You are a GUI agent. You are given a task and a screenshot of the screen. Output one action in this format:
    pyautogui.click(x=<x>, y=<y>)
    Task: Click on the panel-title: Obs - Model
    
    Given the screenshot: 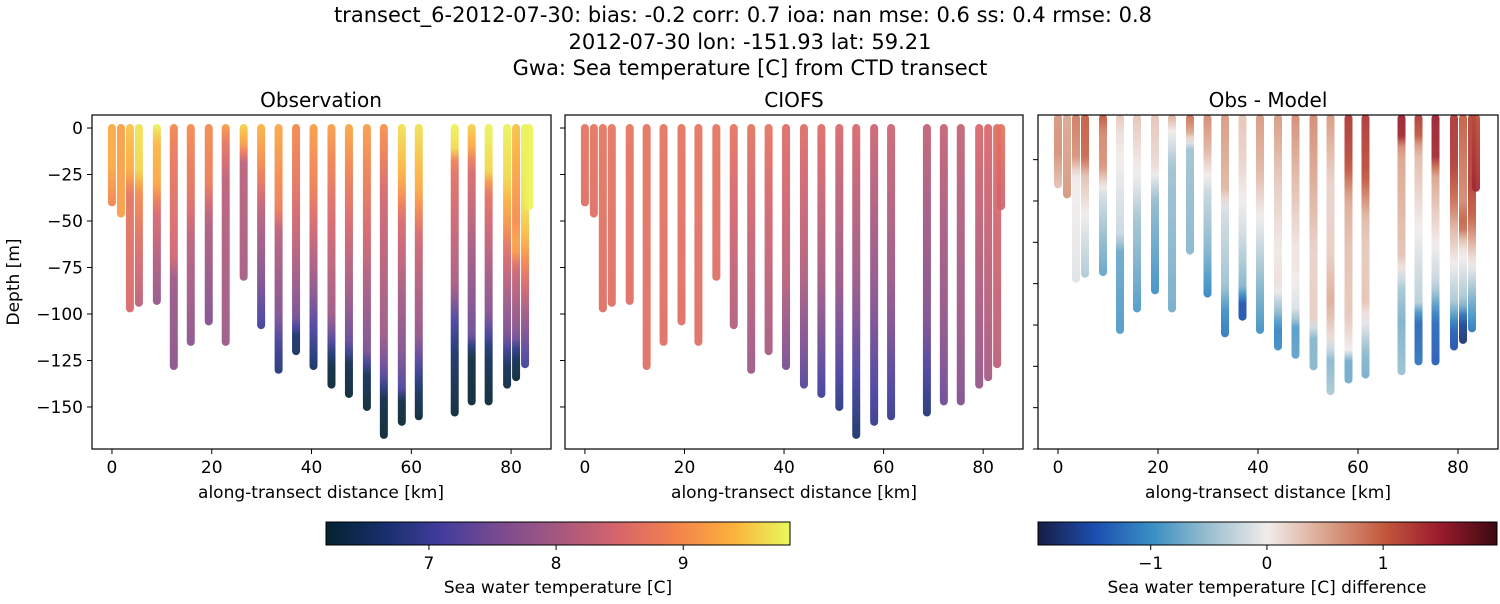 What is the action you would take?
    pyautogui.click(x=1268, y=100)
    